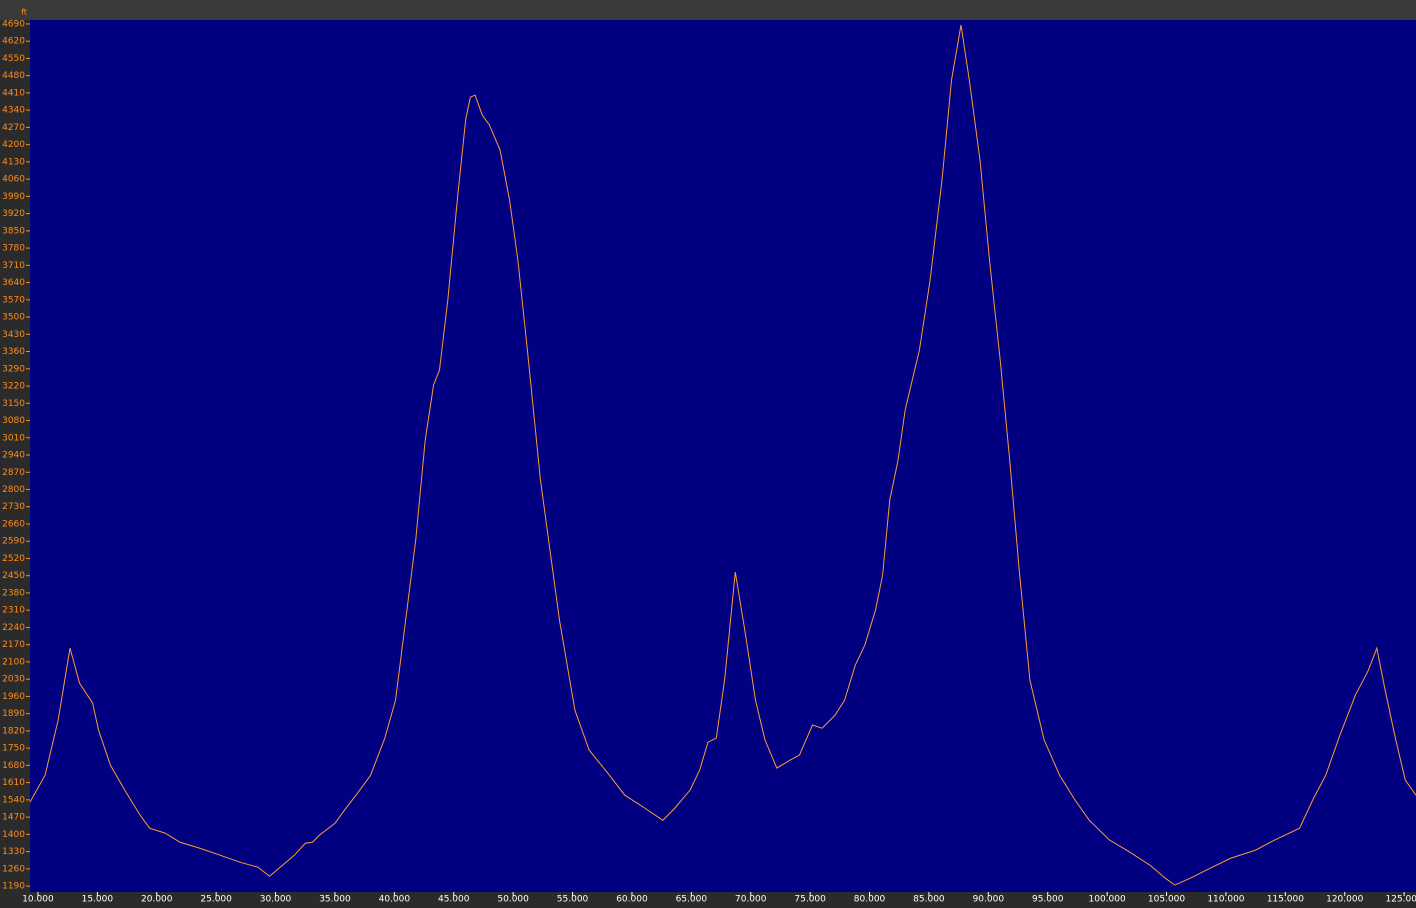 The height and width of the screenshot is (908, 1416). Describe the element at coordinates (870, 900) in the screenshot. I see `x-tick-label: 80.000` at that location.